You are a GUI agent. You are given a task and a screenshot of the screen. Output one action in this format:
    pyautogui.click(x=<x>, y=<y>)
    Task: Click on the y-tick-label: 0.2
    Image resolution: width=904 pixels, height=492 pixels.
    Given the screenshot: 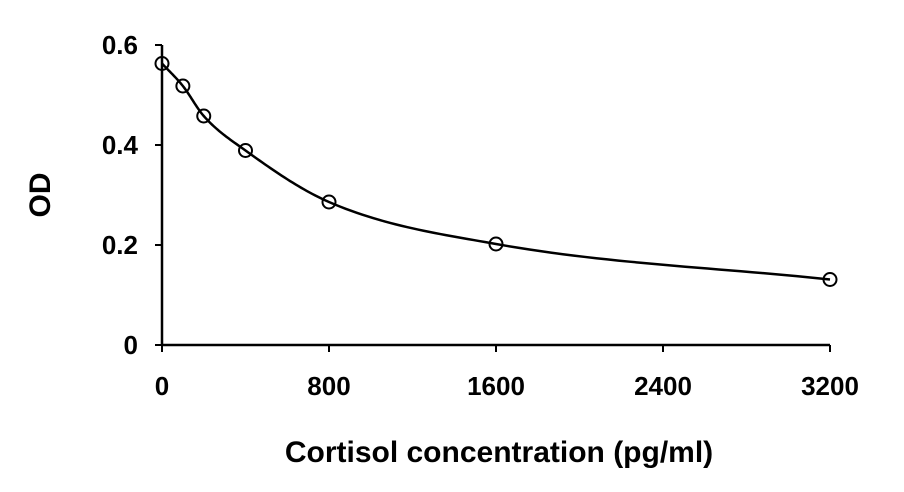 What is the action you would take?
    pyautogui.click(x=120, y=245)
    